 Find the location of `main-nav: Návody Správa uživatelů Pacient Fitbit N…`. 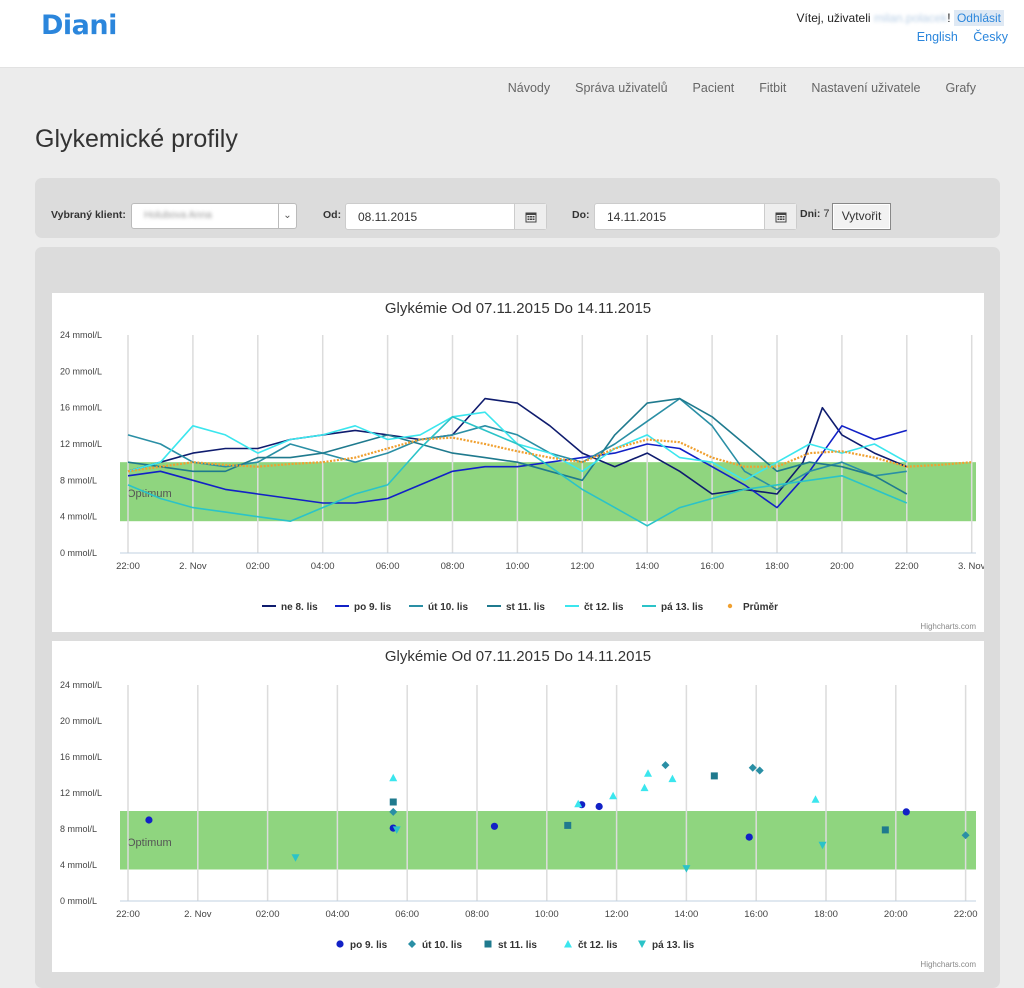

main-nav: Návody Správa uživatelů Pacient Fitbit N… is located at coordinates (742, 88).